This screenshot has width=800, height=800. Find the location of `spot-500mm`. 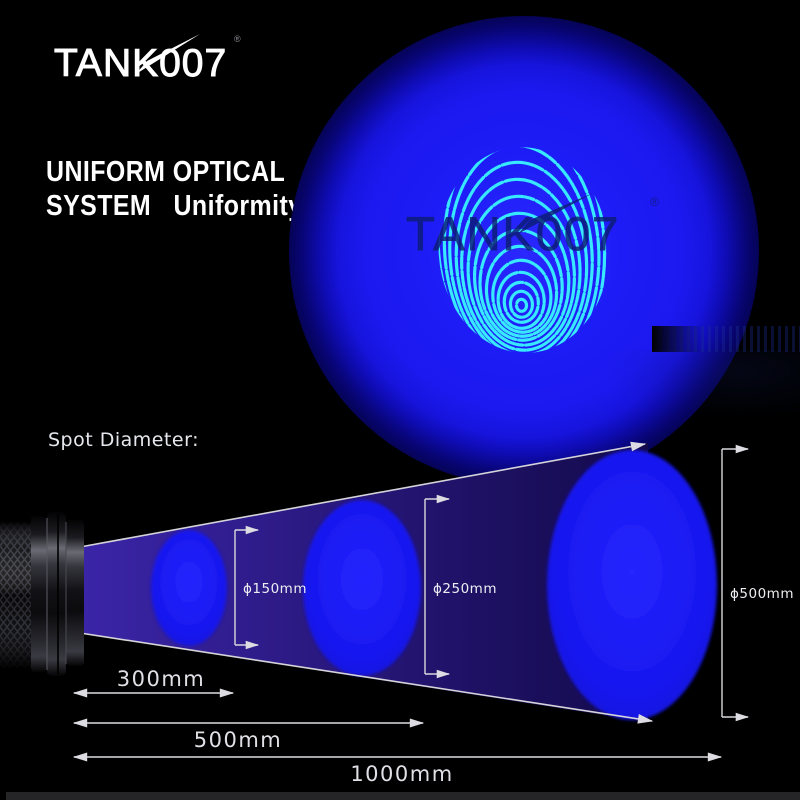

spot-500mm is located at coordinates (632, 585).